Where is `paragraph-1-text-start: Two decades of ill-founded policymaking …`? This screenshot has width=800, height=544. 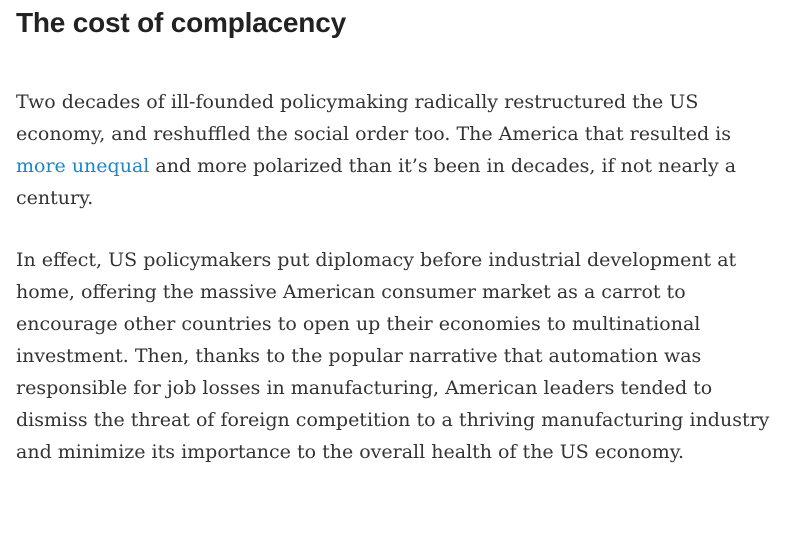 paragraph-1-text-start: Two decades of ill-founded policymaking … is located at coordinates (373, 118).